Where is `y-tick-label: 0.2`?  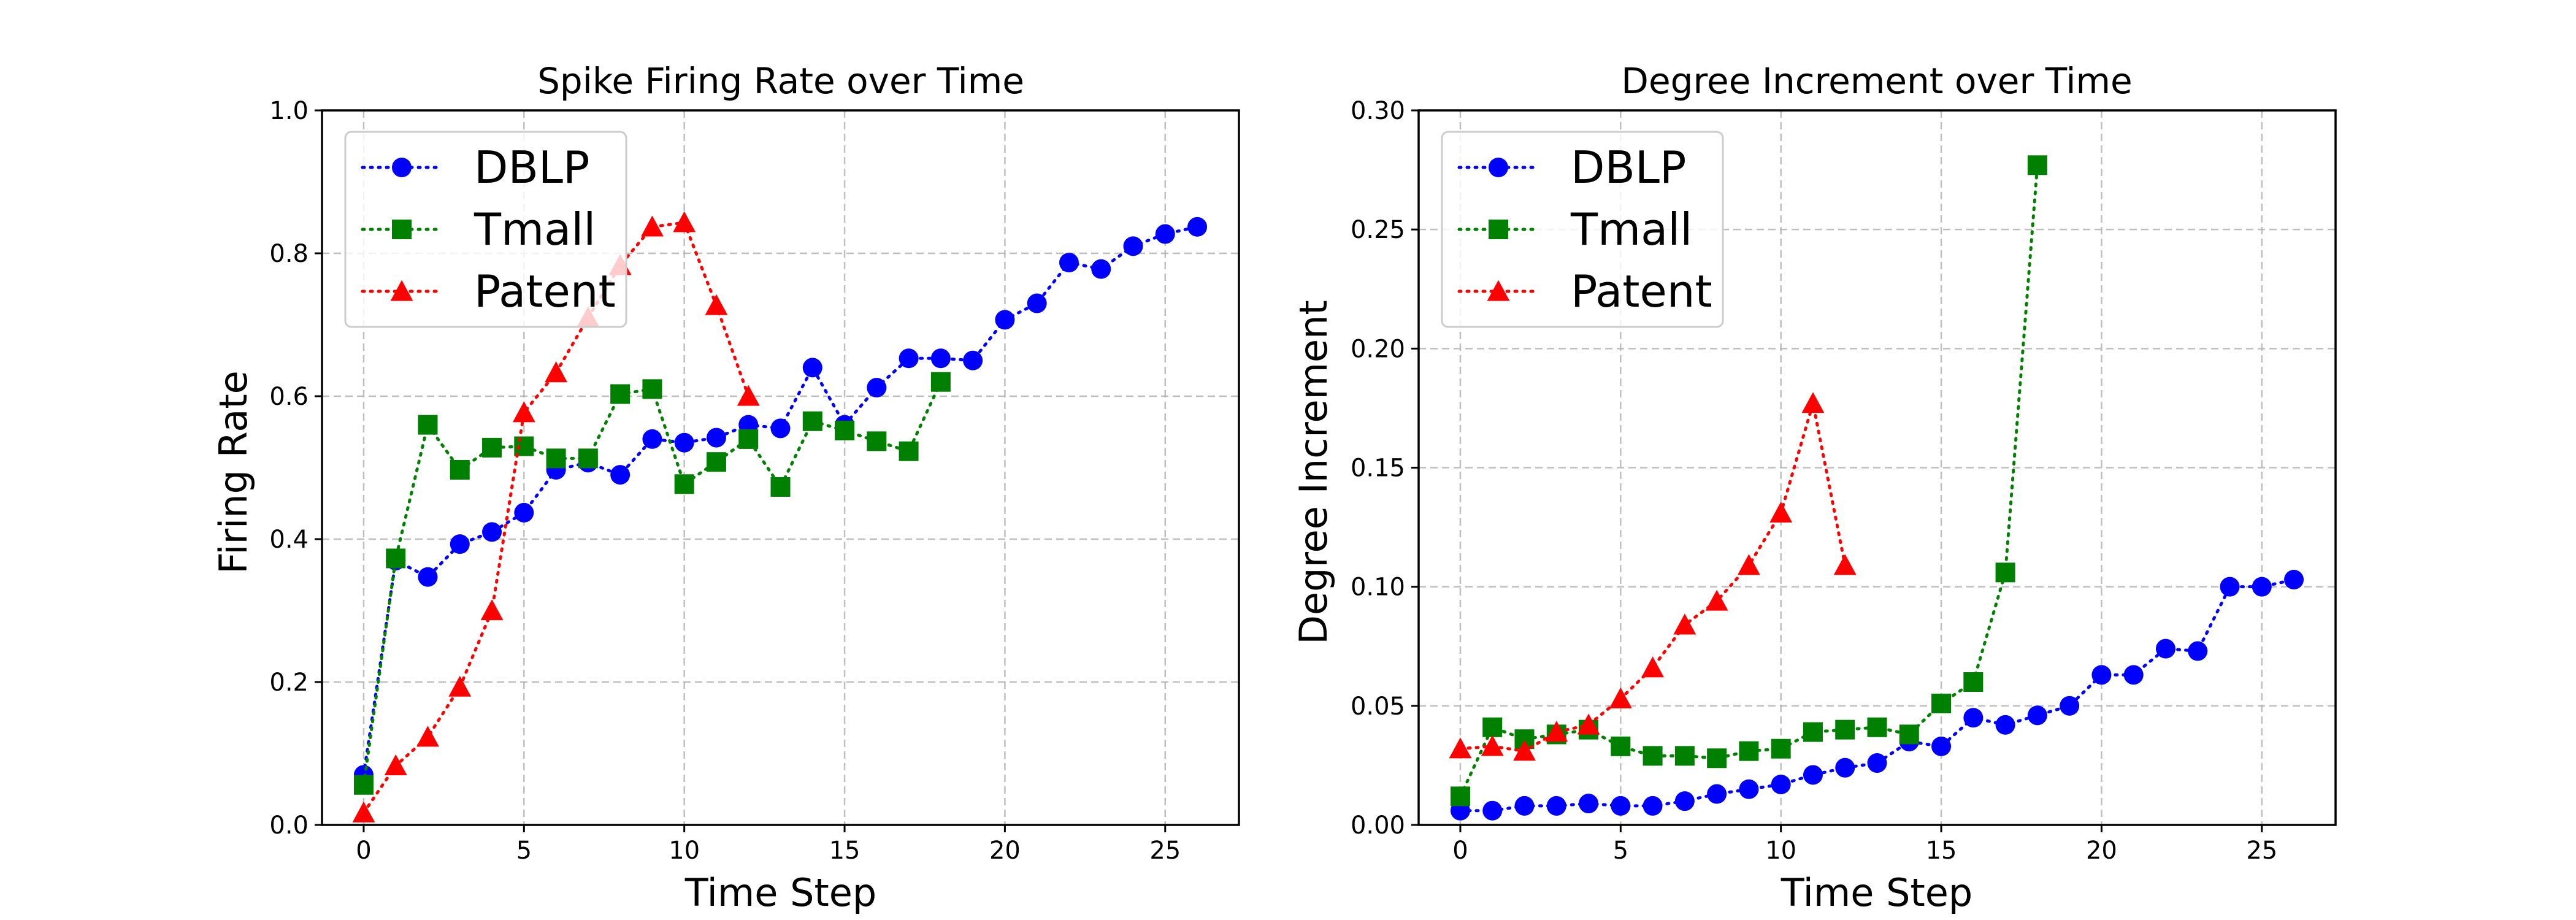
y-tick-label: 0.2 is located at coordinates (289, 683).